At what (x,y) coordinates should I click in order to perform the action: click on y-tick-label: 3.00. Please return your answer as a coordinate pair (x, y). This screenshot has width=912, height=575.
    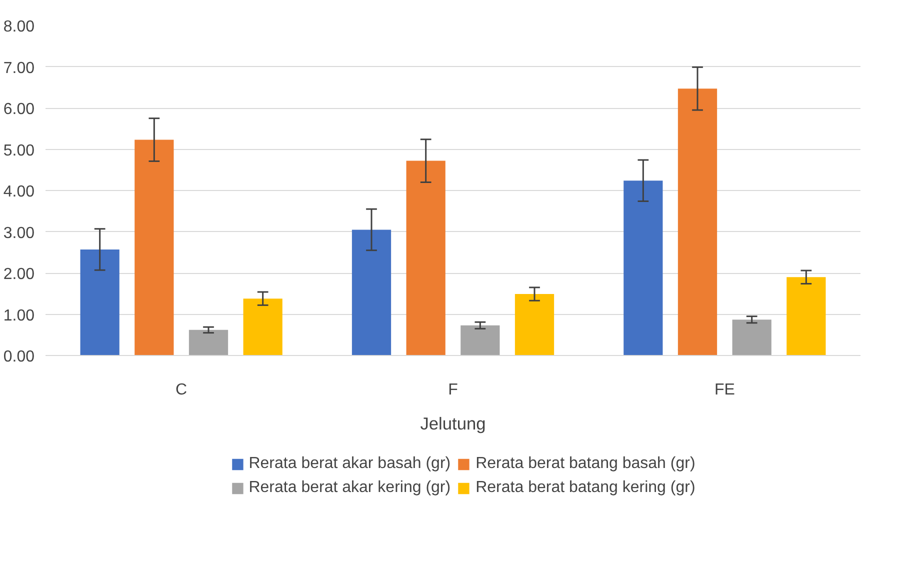
    Looking at the image, I should click on (19, 233).